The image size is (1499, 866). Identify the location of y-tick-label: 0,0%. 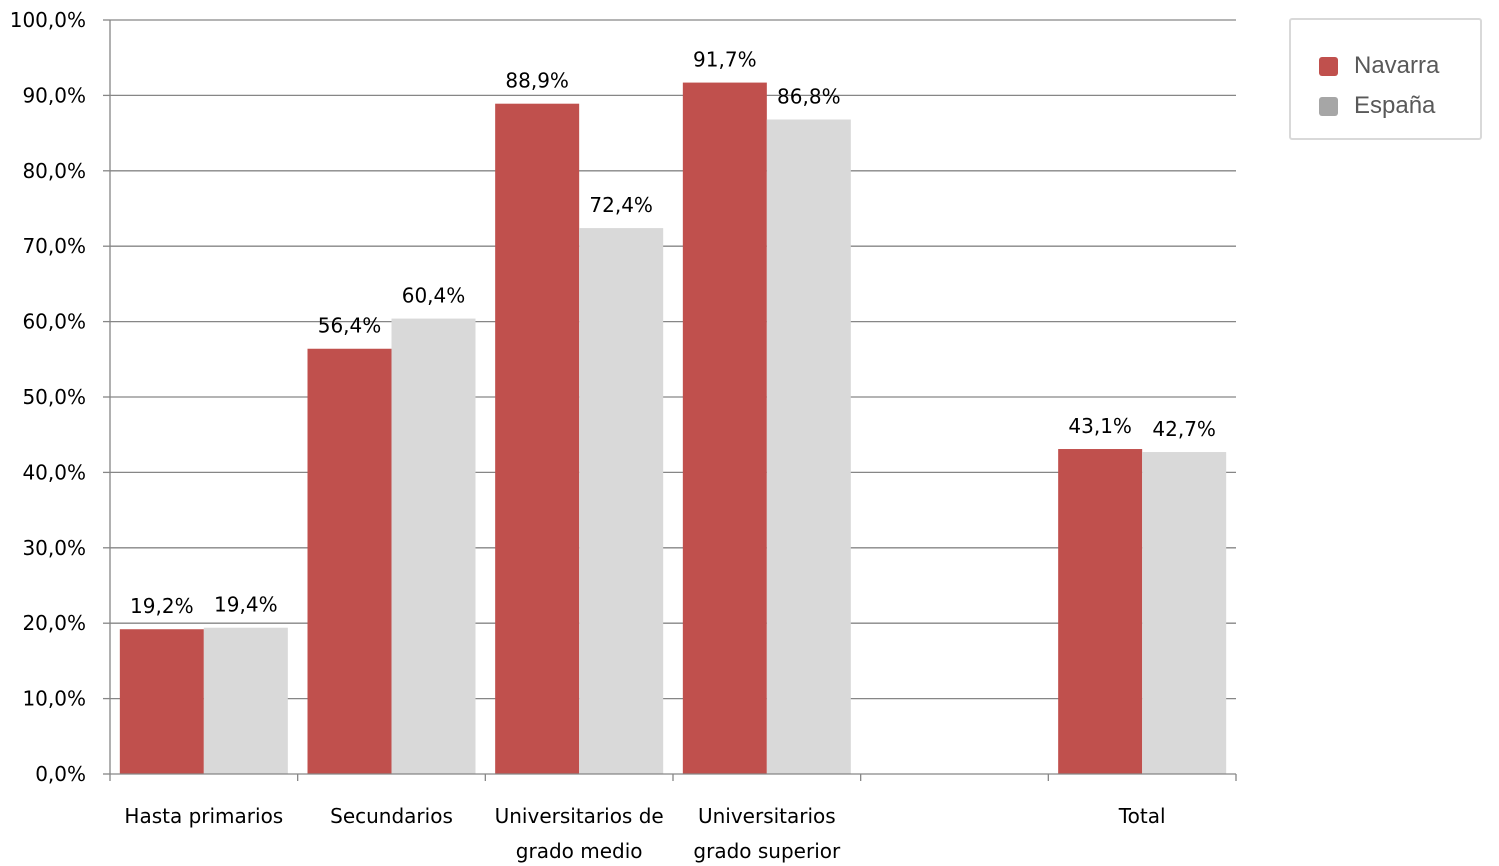
(60, 774).